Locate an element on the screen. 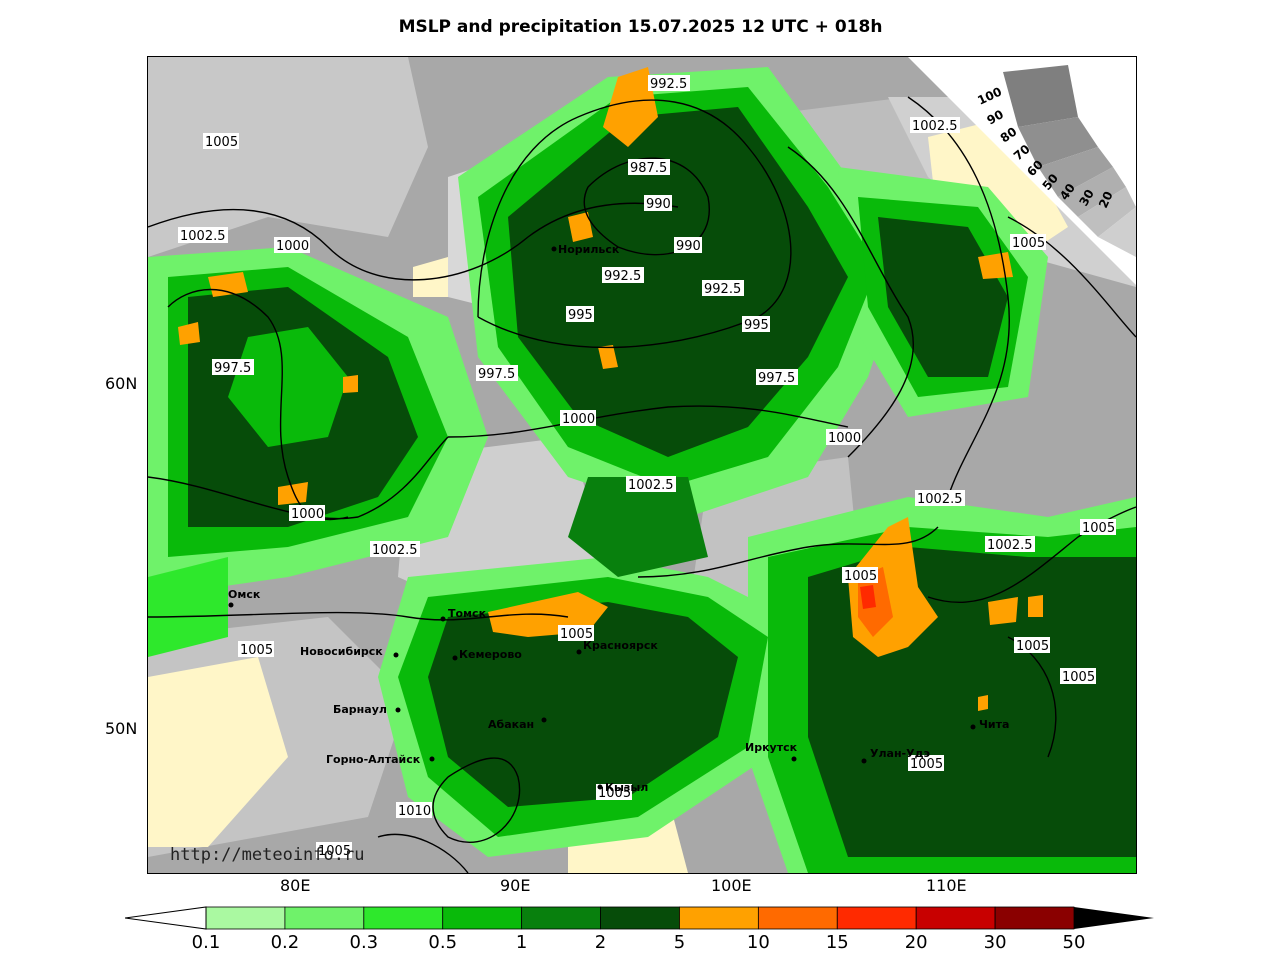  city-marker: Красноярск is located at coordinates (617, 647).